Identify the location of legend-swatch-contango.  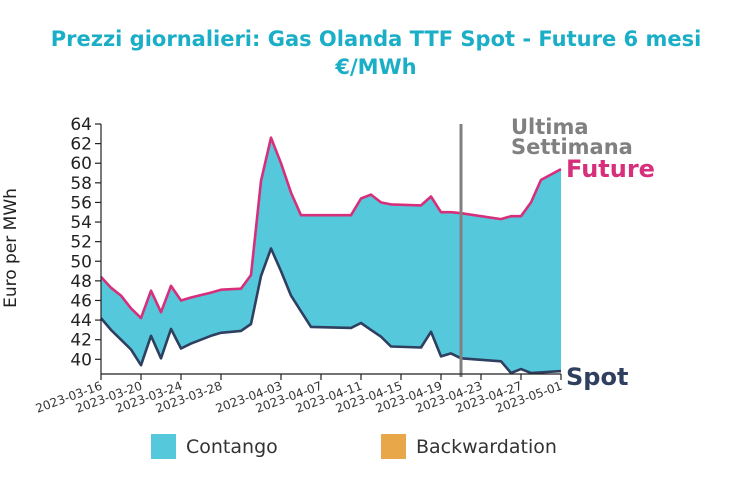
(163, 446).